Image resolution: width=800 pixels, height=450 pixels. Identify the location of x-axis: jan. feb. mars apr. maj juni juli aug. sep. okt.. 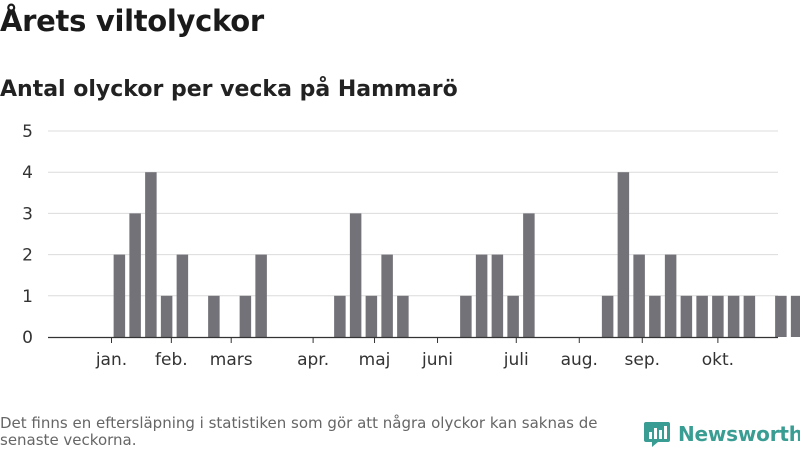
(413, 353).